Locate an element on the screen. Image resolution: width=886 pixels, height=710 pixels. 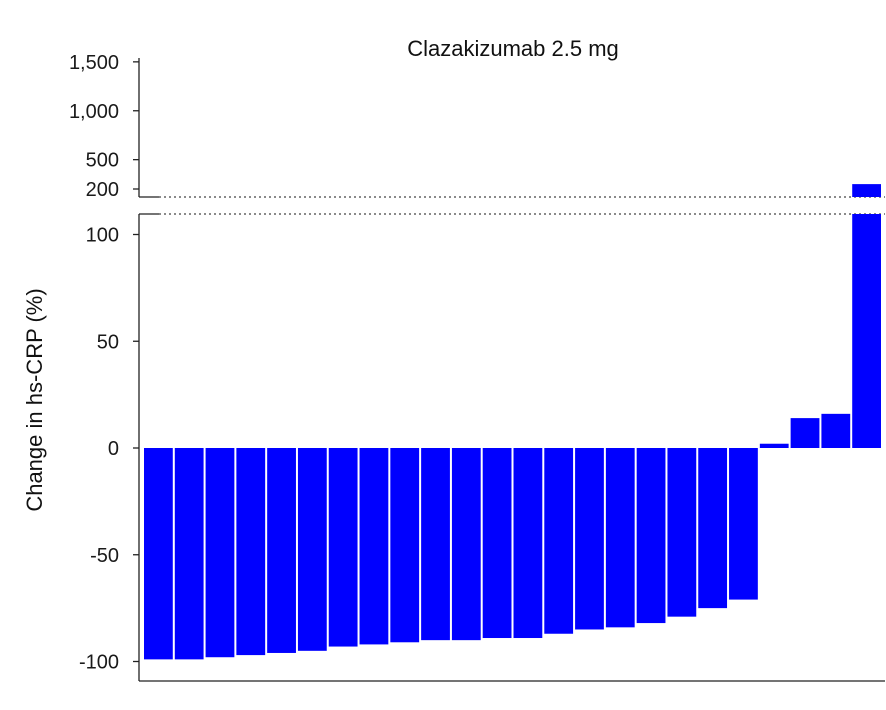
lower-y-tick-label: -100 is located at coordinates (99, 663).